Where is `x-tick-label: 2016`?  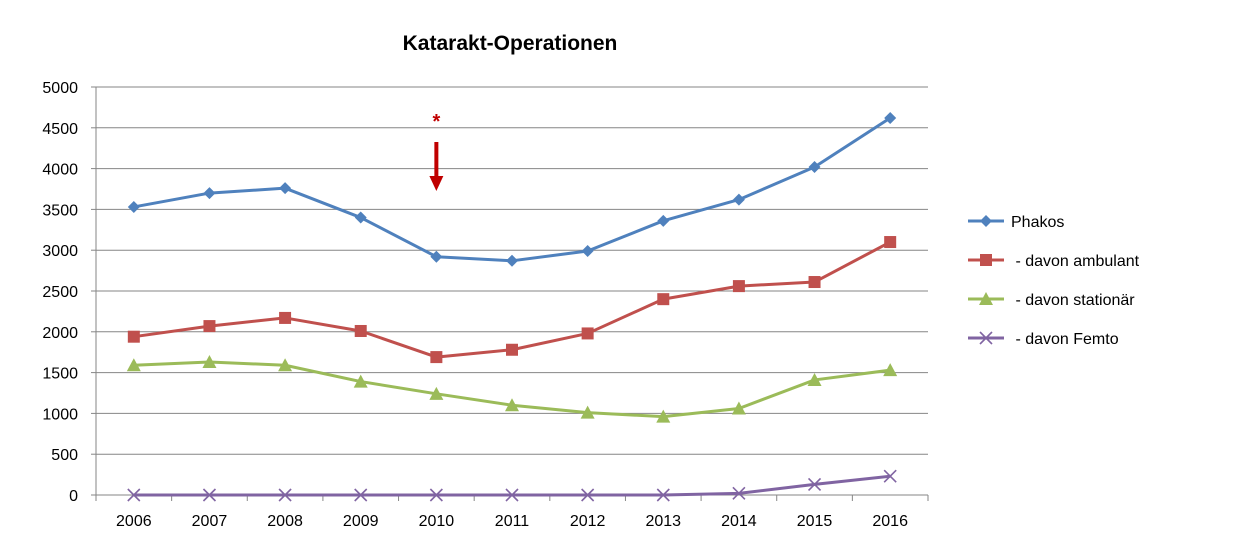 x-tick-label: 2016 is located at coordinates (890, 521).